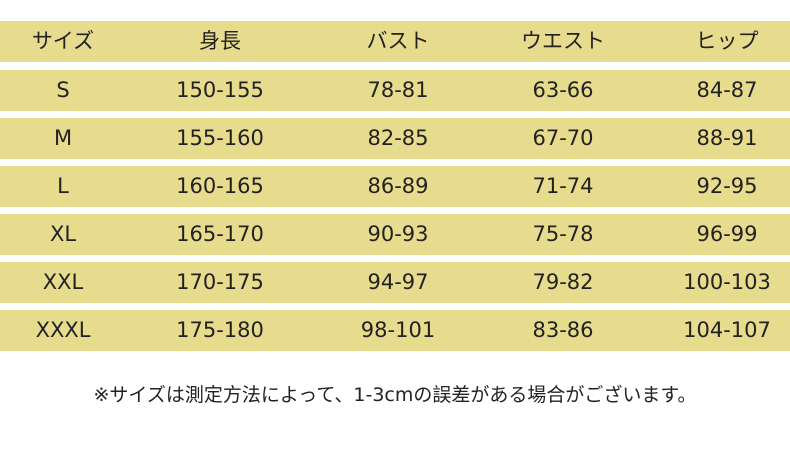 This screenshot has width=790, height=456. Describe the element at coordinates (220, 282) in the screenshot. I see `table-row-cell: 170-175` at that location.